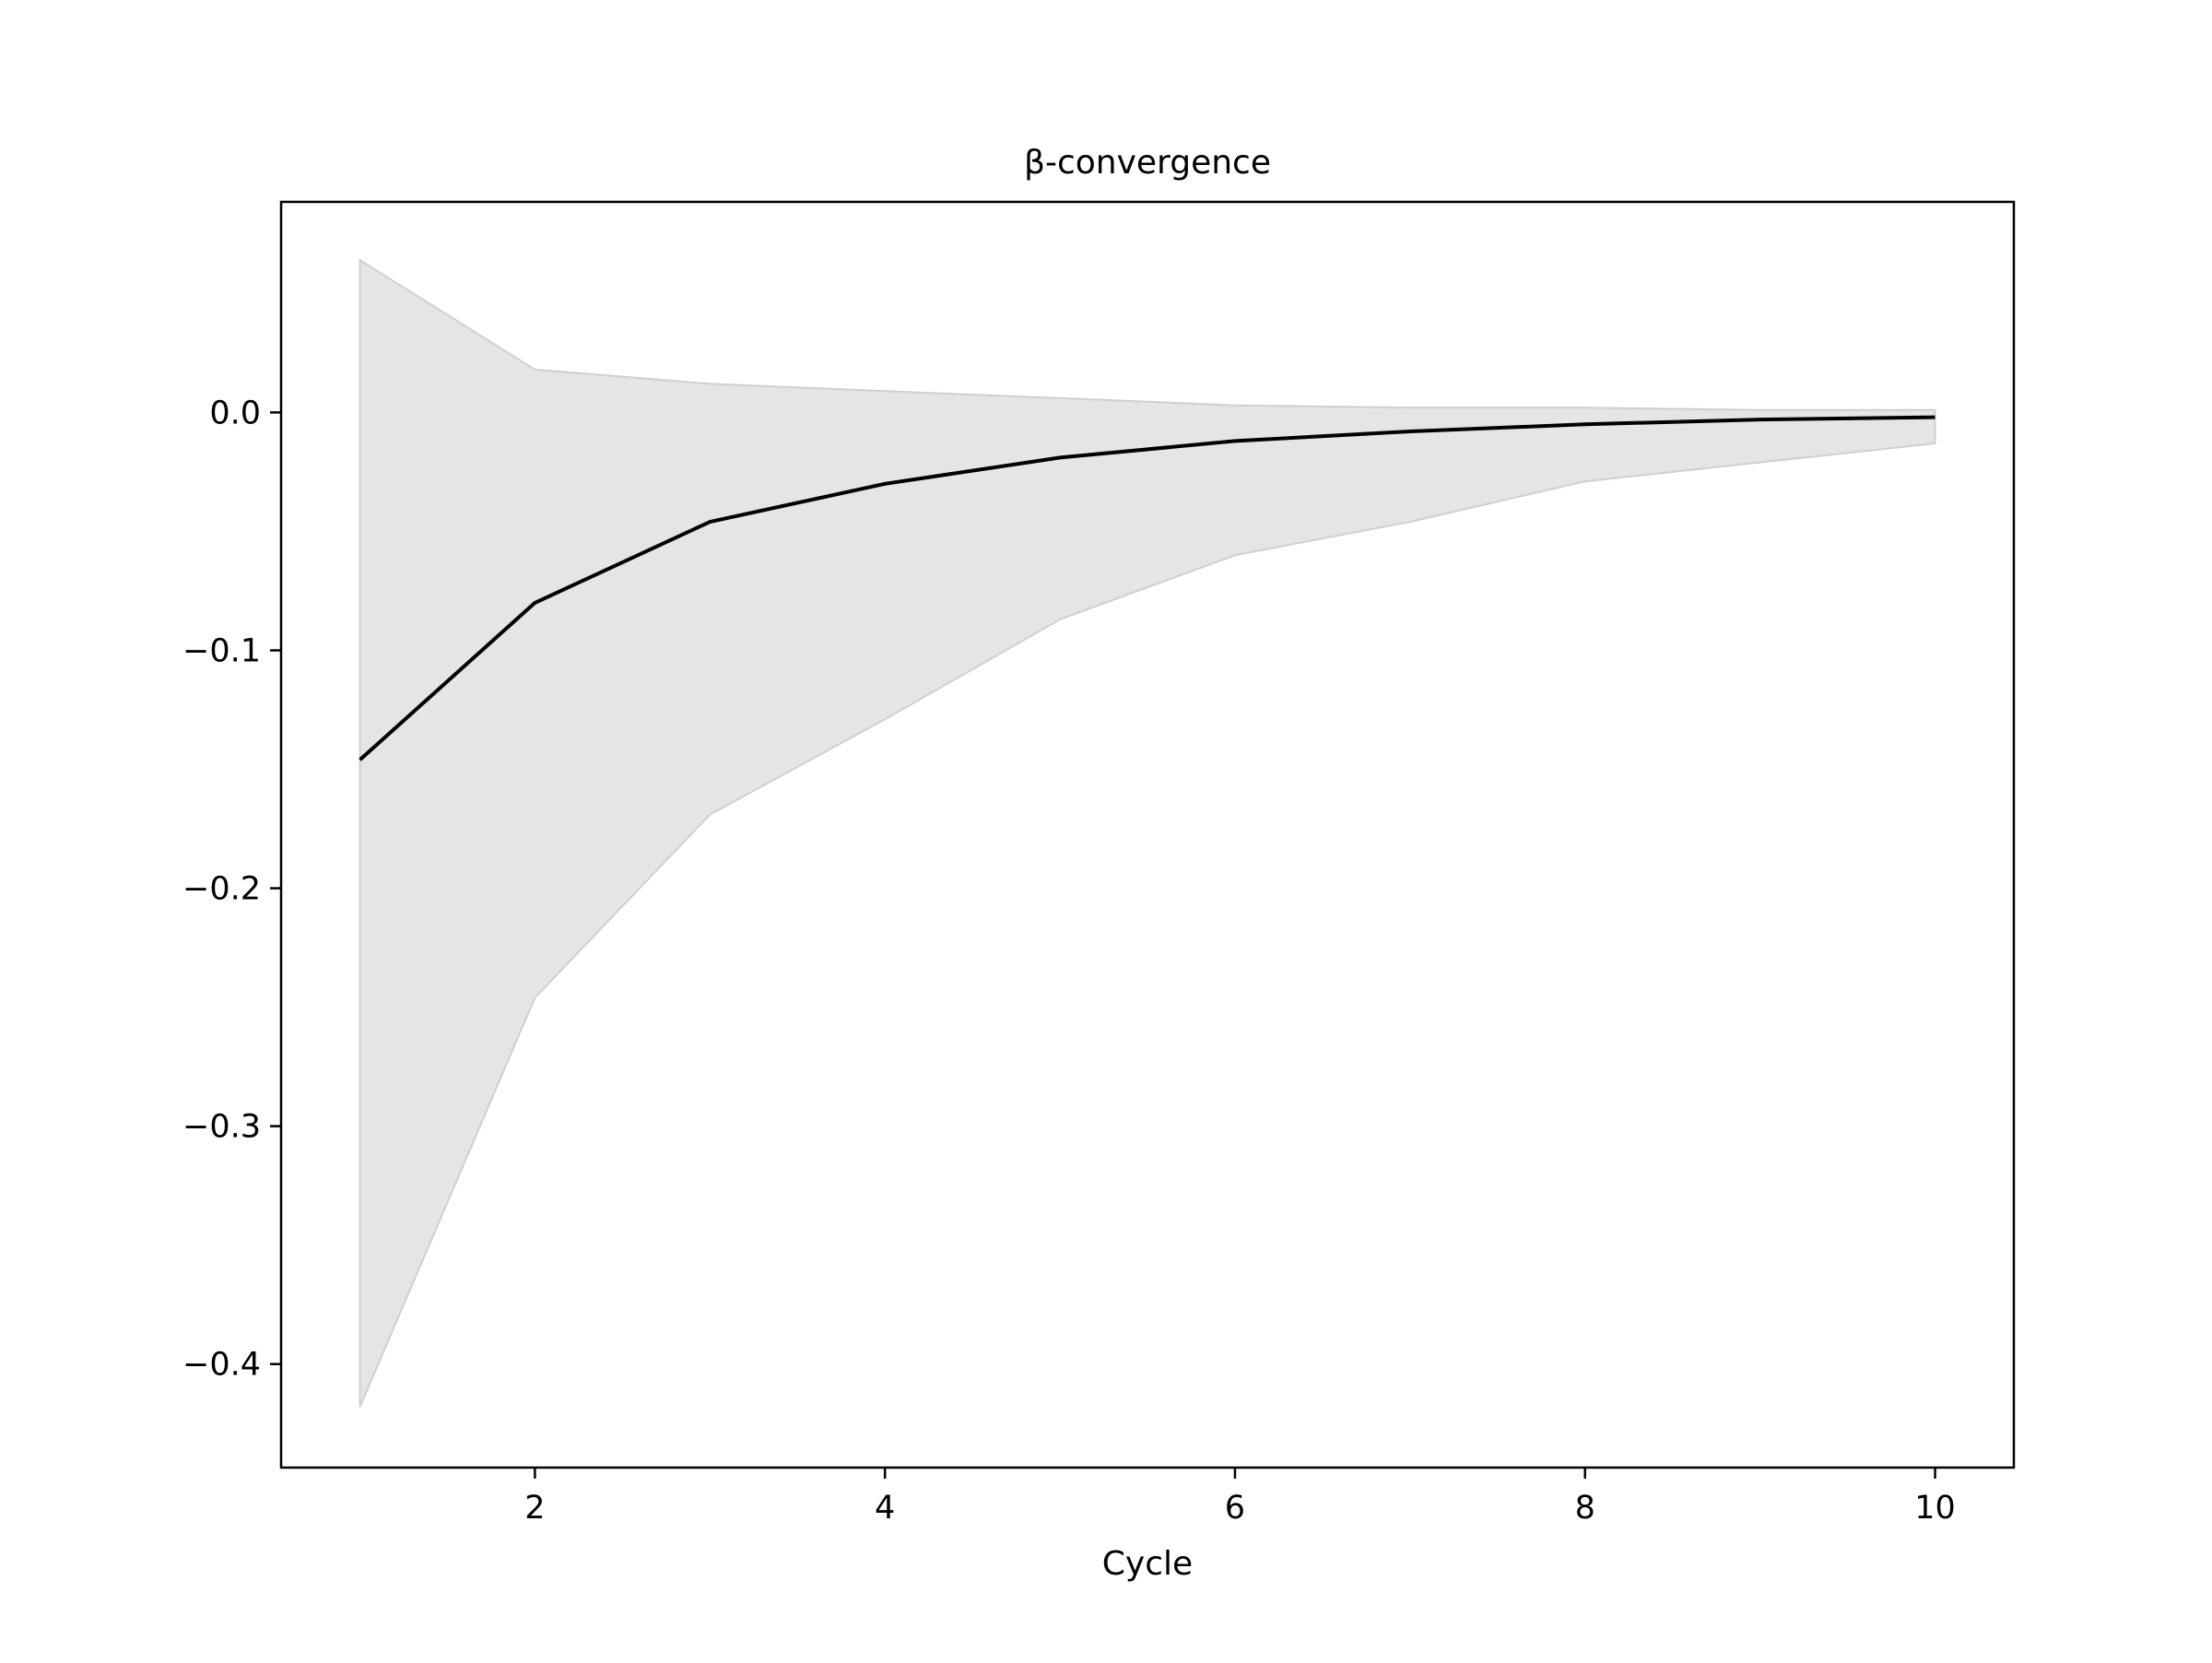  Describe the element at coordinates (1585, 1508) in the screenshot. I see `x-tick-label: 8` at that location.